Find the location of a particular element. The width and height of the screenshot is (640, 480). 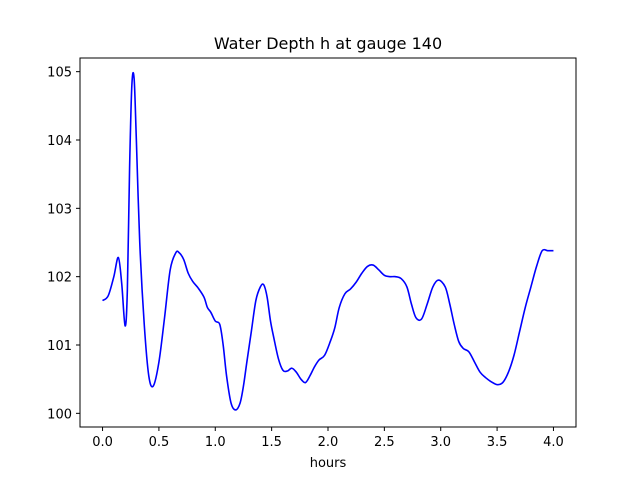

x-tick-label: 1.5 is located at coordinates (271, 442).